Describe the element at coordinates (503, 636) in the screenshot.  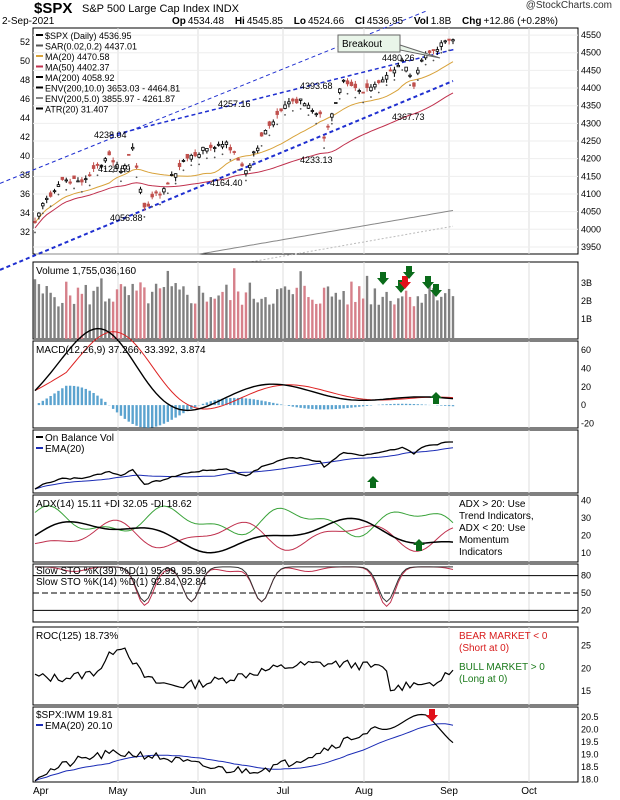
I see `bear-market-note: BEAR MARKET < 0` at that location.